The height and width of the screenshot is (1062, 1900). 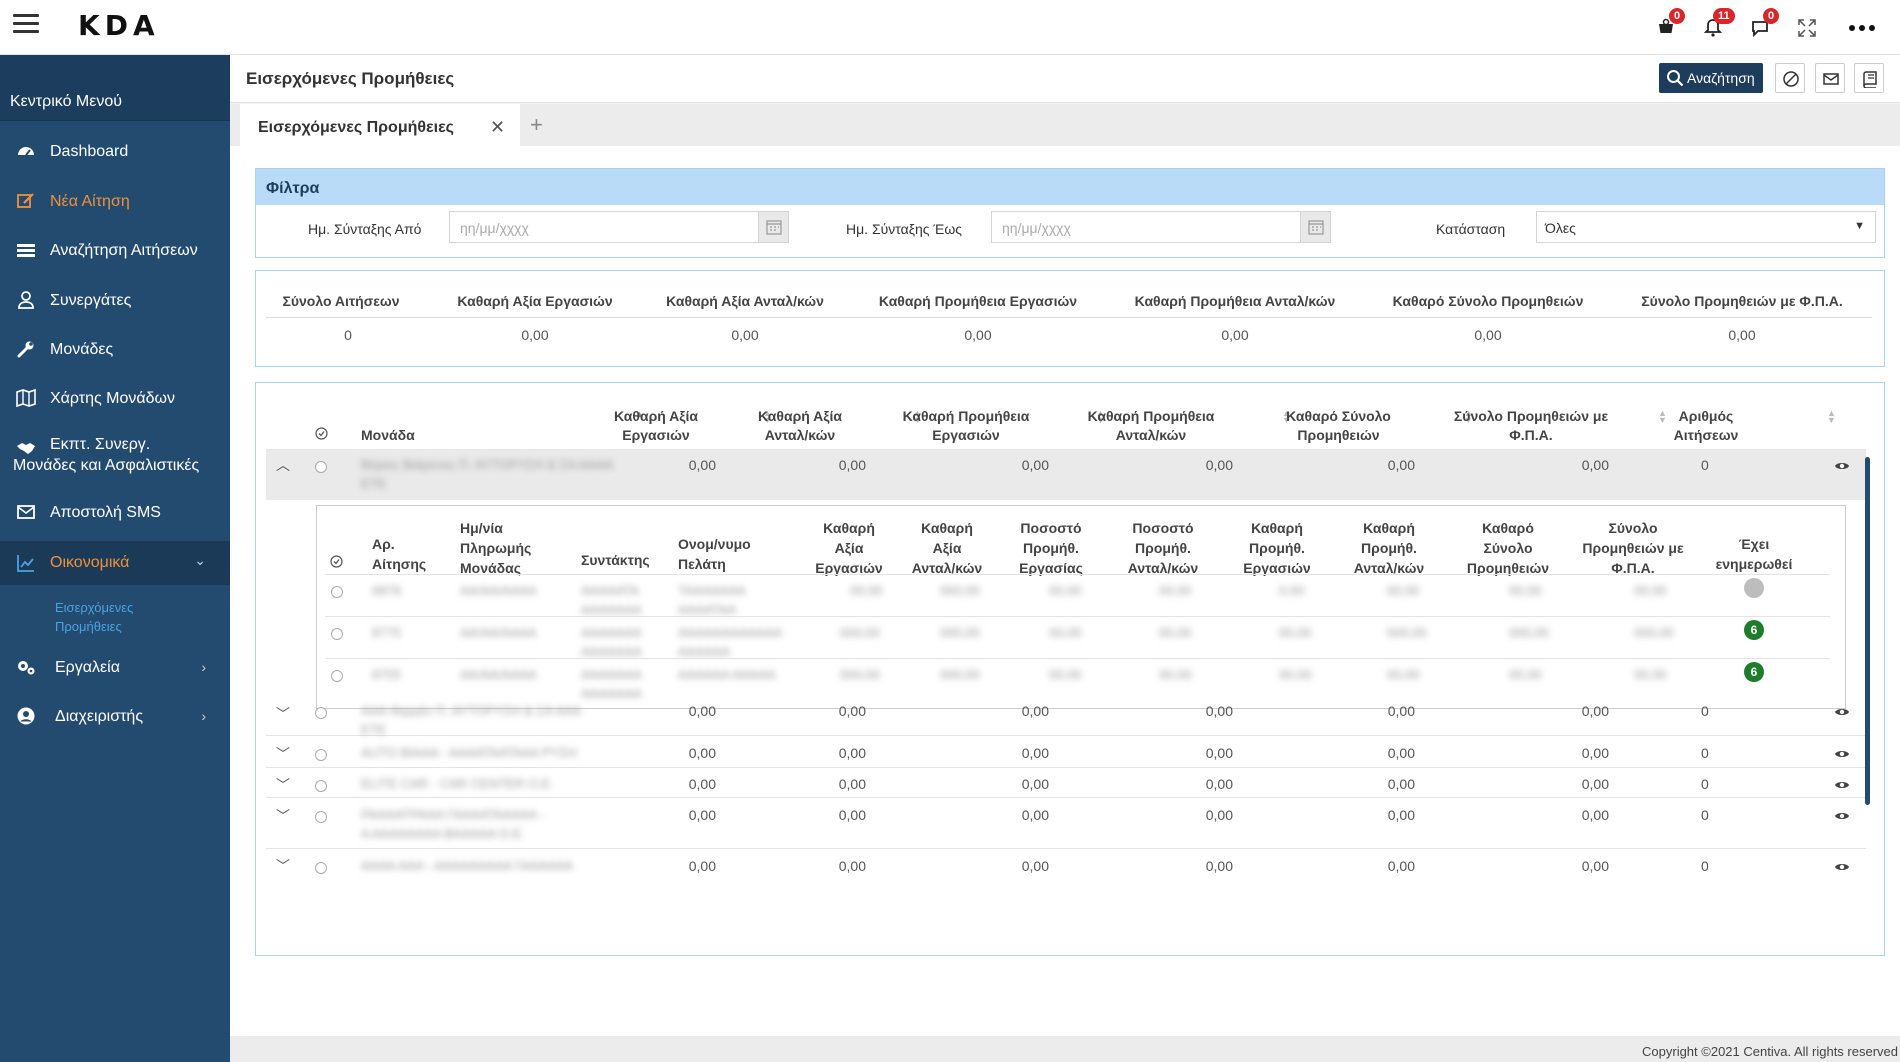 What do you see at coordinates (115, 251) in the screenshot?
I see `sidebar-item-search-requests: Αναζήτηση Αιτήσεων` at bounding box center [115, 251].